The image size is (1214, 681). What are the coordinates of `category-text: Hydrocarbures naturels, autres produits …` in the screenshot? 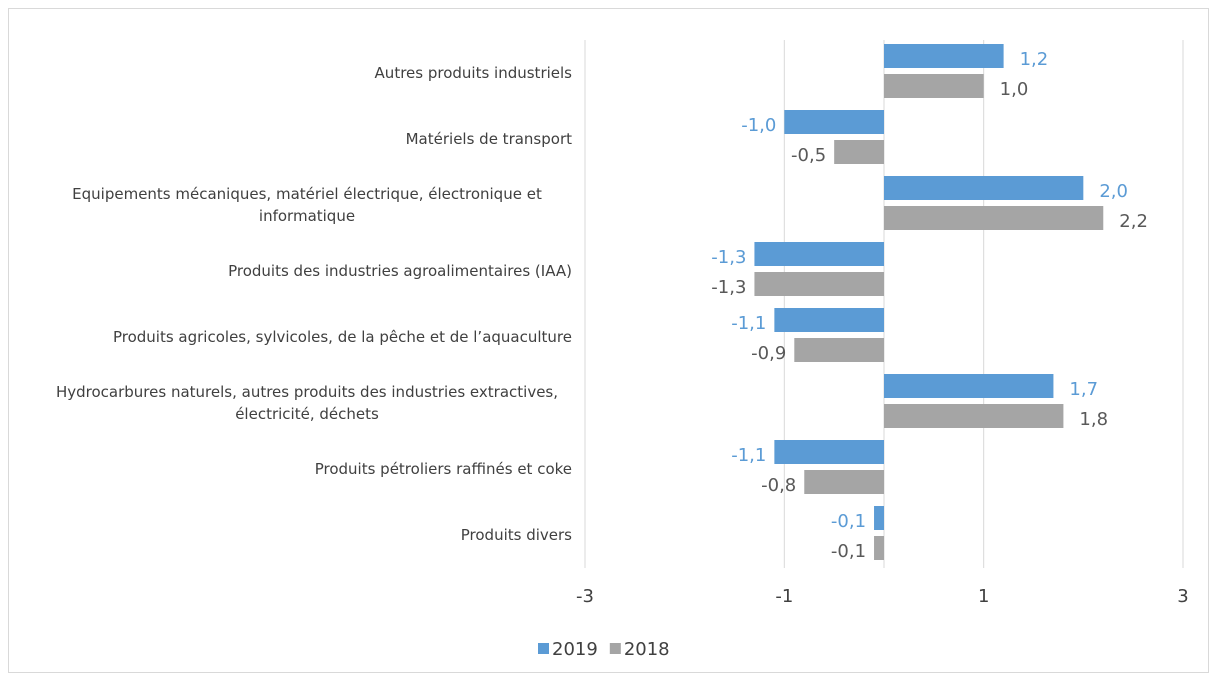 It's located at (307, 403).